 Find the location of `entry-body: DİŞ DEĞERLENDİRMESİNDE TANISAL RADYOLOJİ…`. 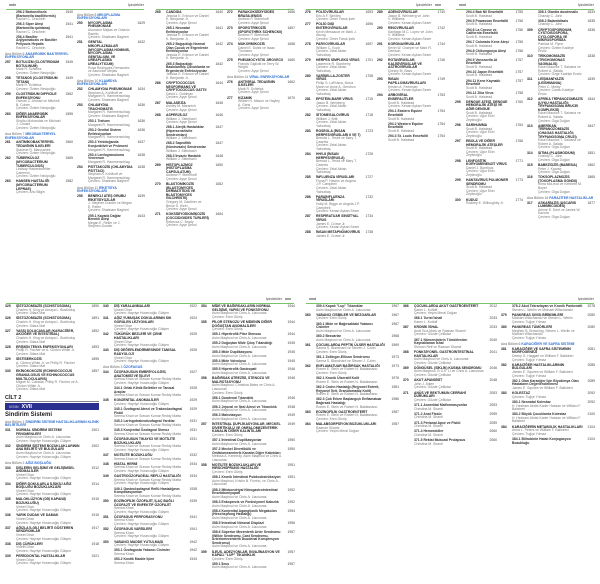

entry-body: DİŞ DEĞERLENDİRMESİNDE TANISAL RADYOLOJİ… is located at coordinates (149, 355).